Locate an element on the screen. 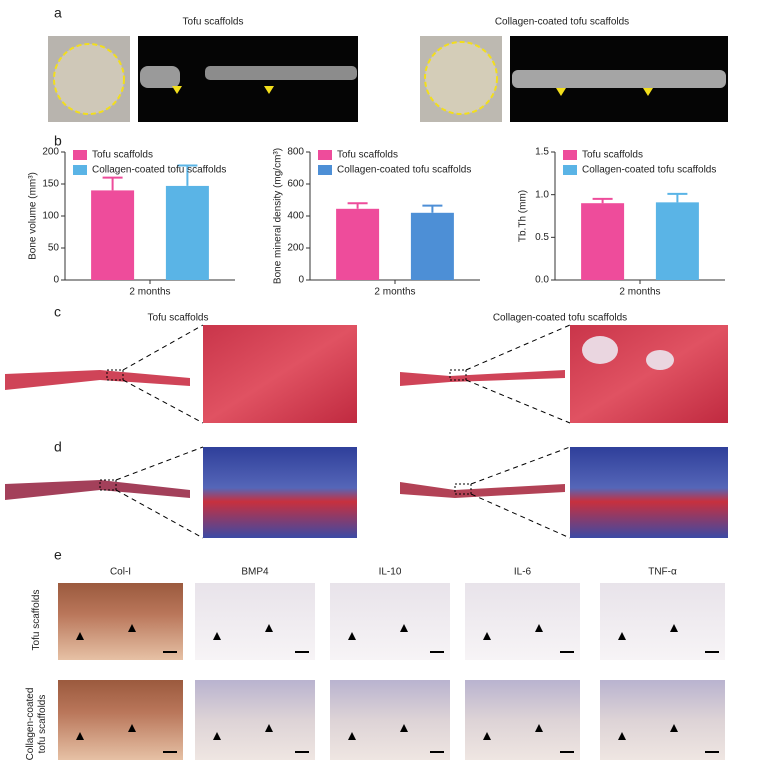 Image resolution: width=776 pixels, height=782 pixels. y-tick-label: 400 is located at coordinates (295, 216).